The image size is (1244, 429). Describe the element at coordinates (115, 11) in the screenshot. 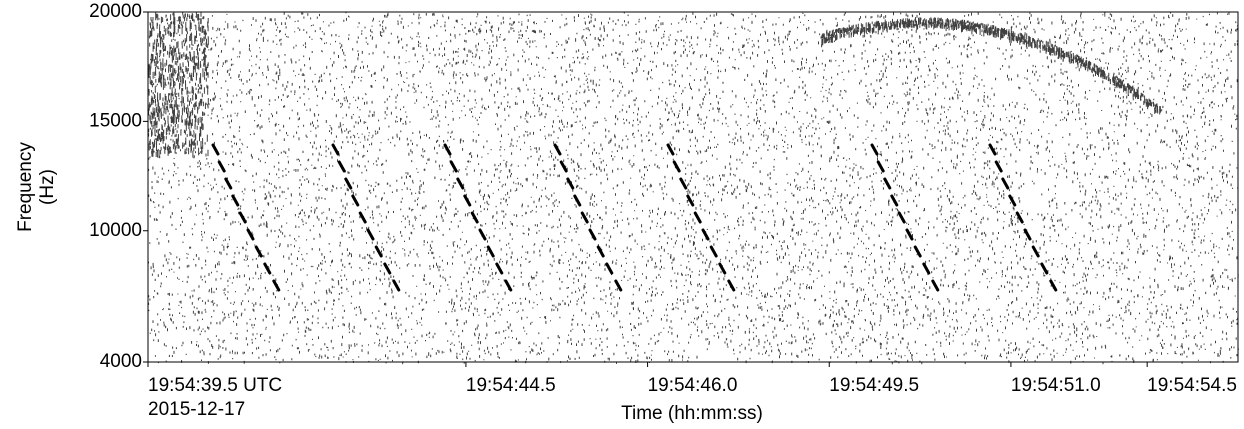

I see `y-tick-label: 20000` at that location.